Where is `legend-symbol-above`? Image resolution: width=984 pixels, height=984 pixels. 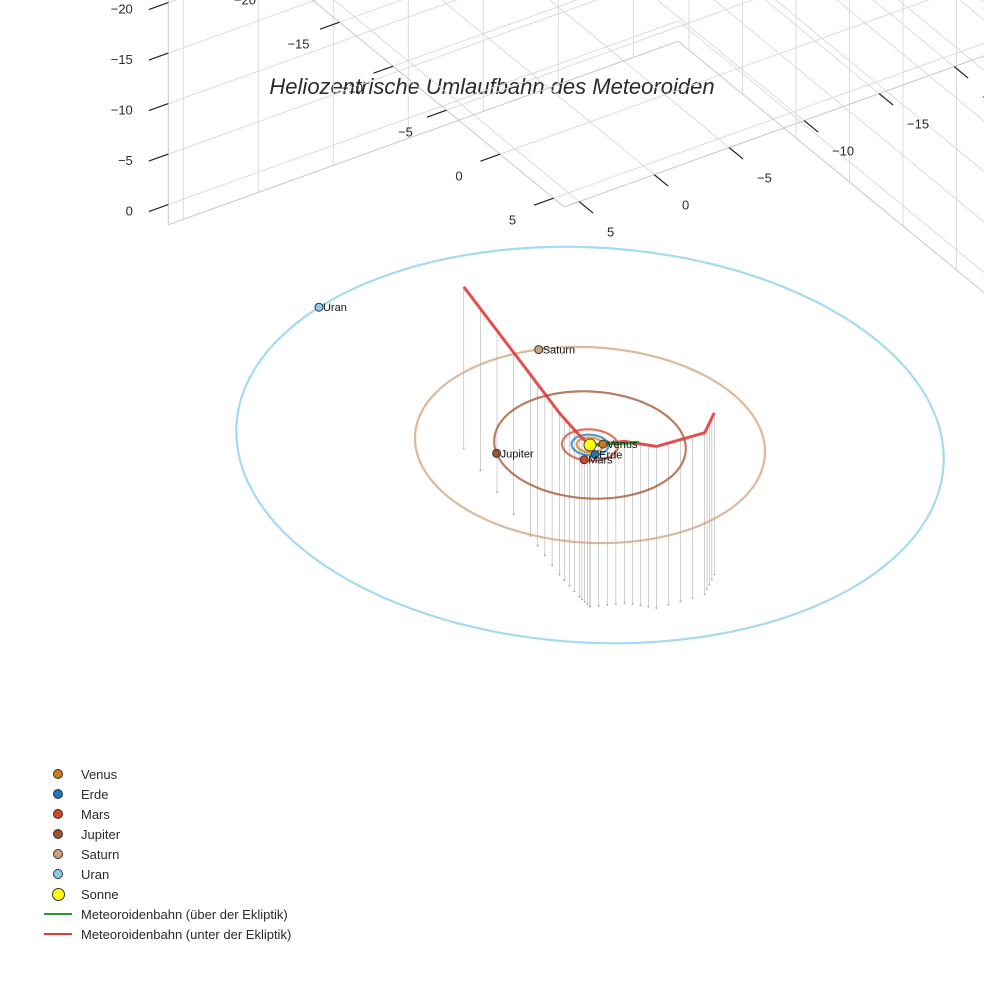 legend-symbol-above is located at coordinates (58, 914).